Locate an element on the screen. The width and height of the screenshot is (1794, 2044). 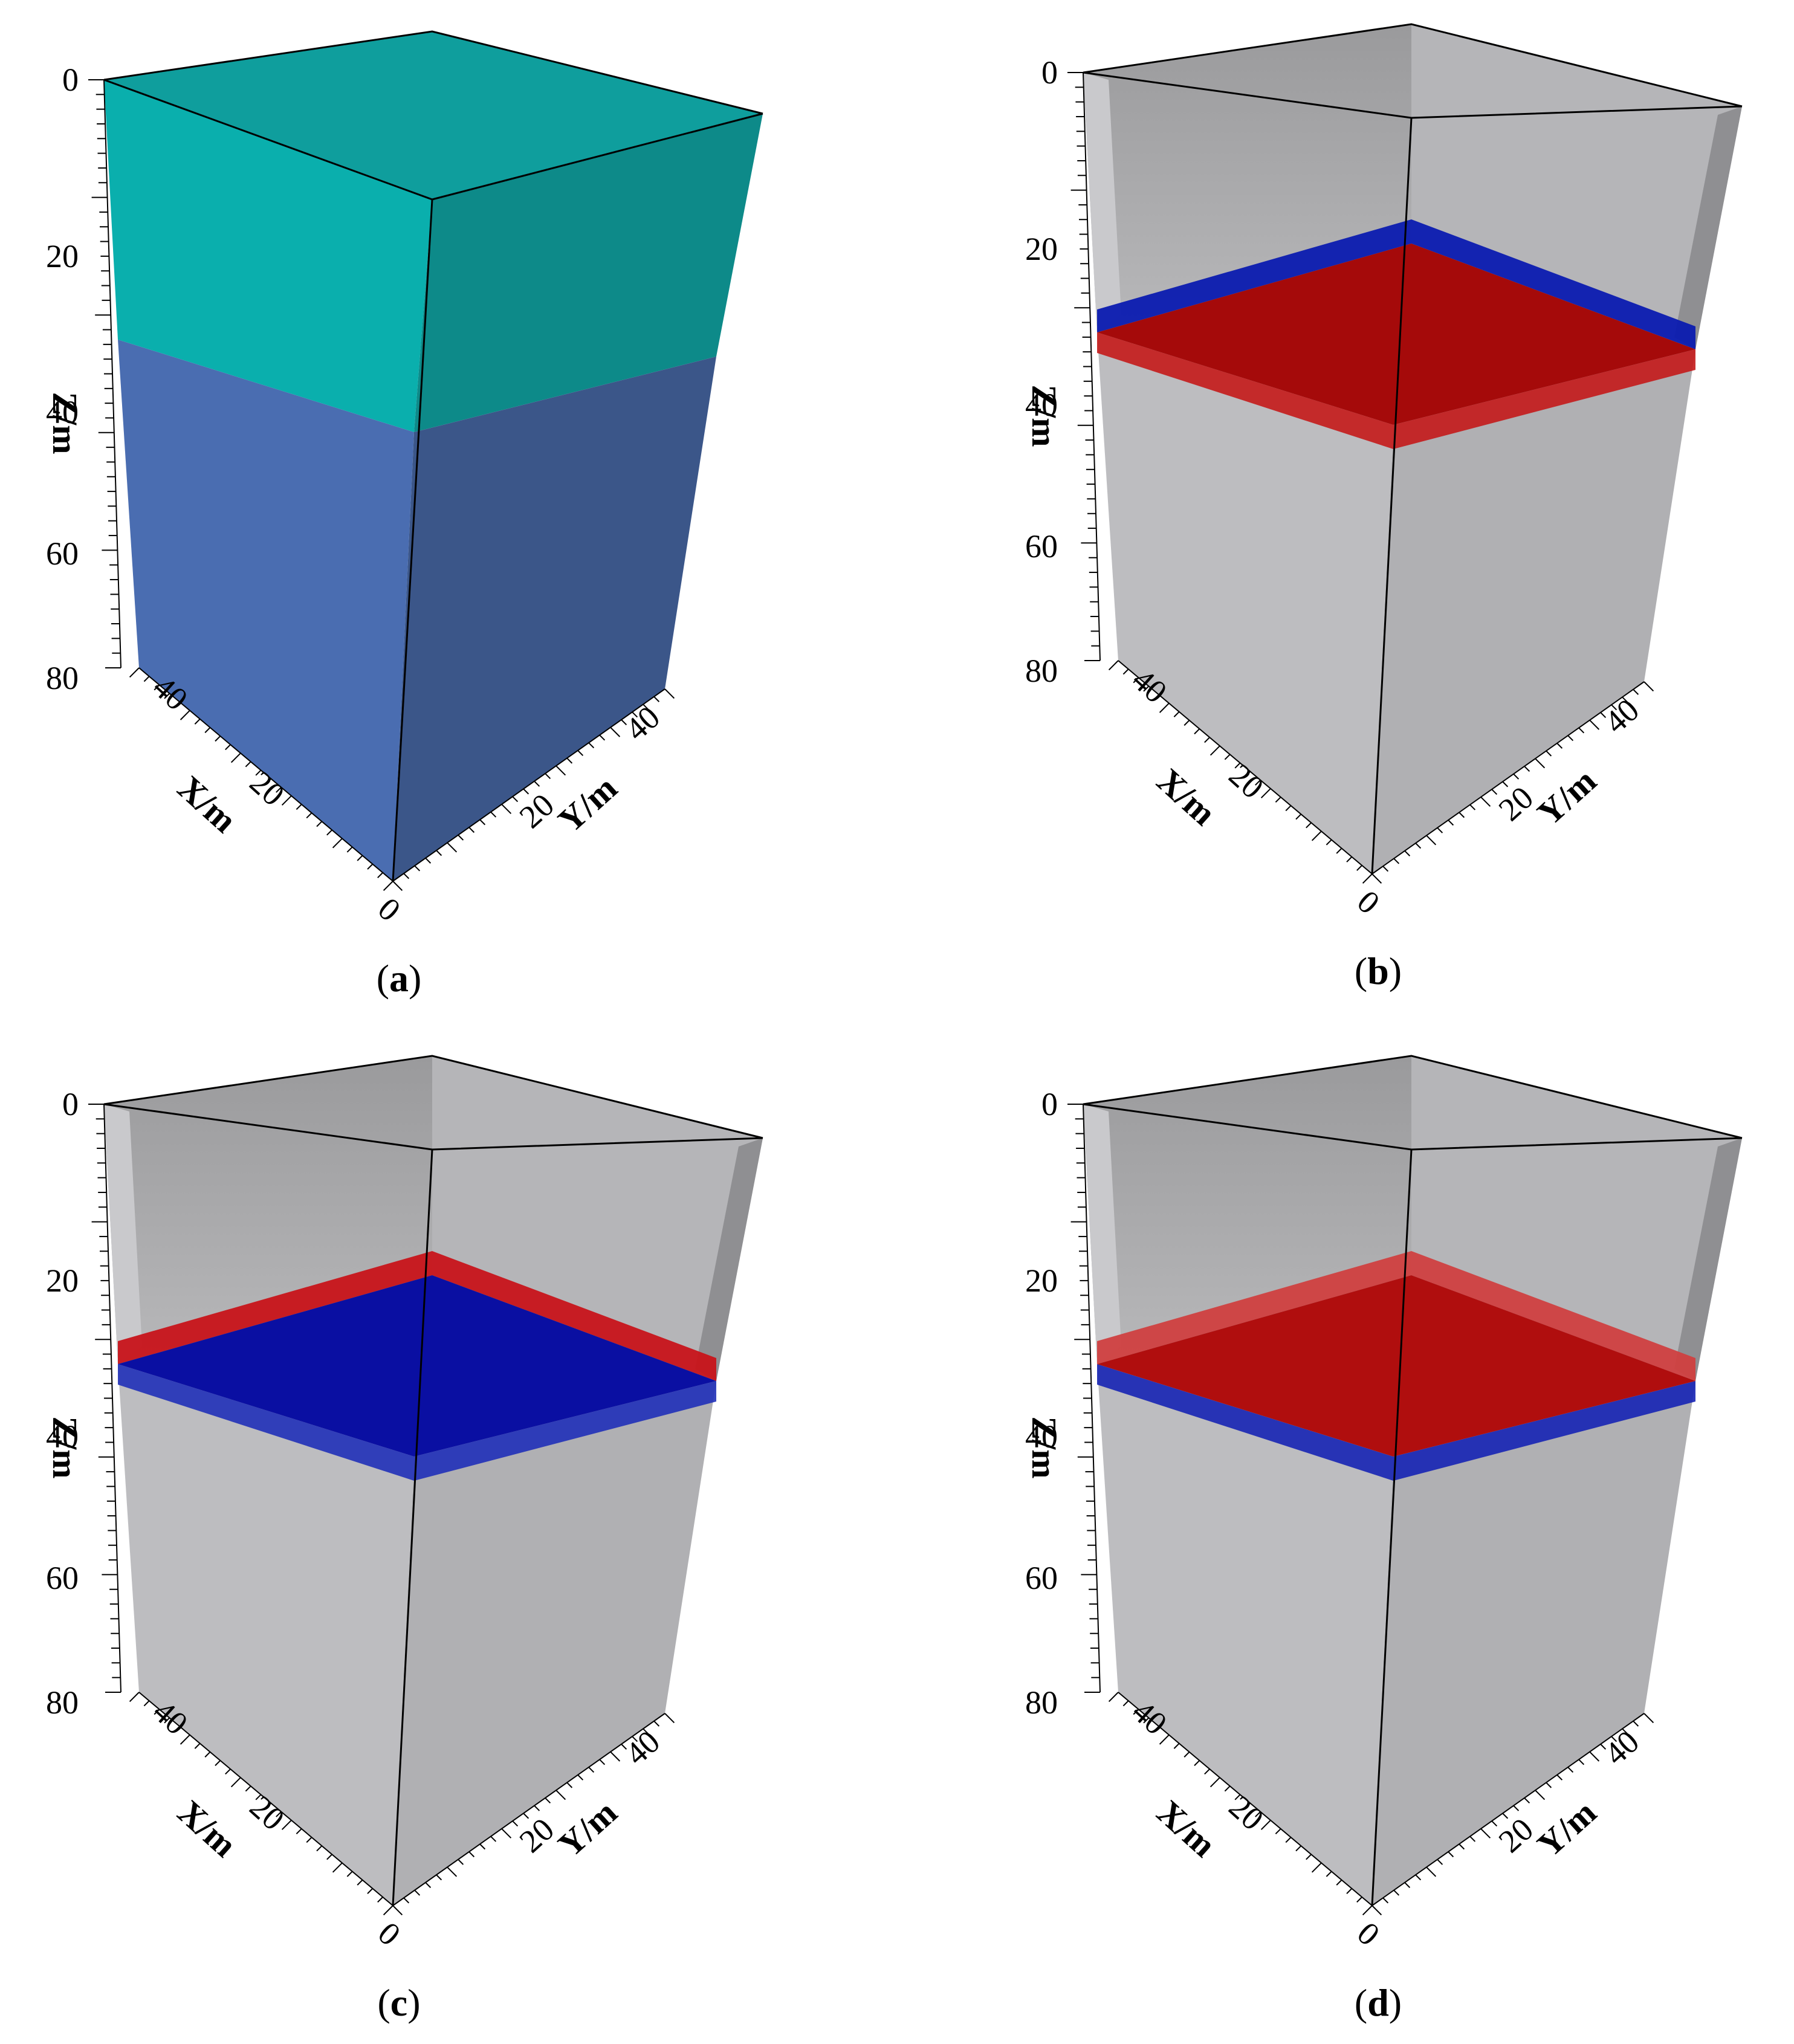
lower-layer-right-face is located at coordinates (554, 619).